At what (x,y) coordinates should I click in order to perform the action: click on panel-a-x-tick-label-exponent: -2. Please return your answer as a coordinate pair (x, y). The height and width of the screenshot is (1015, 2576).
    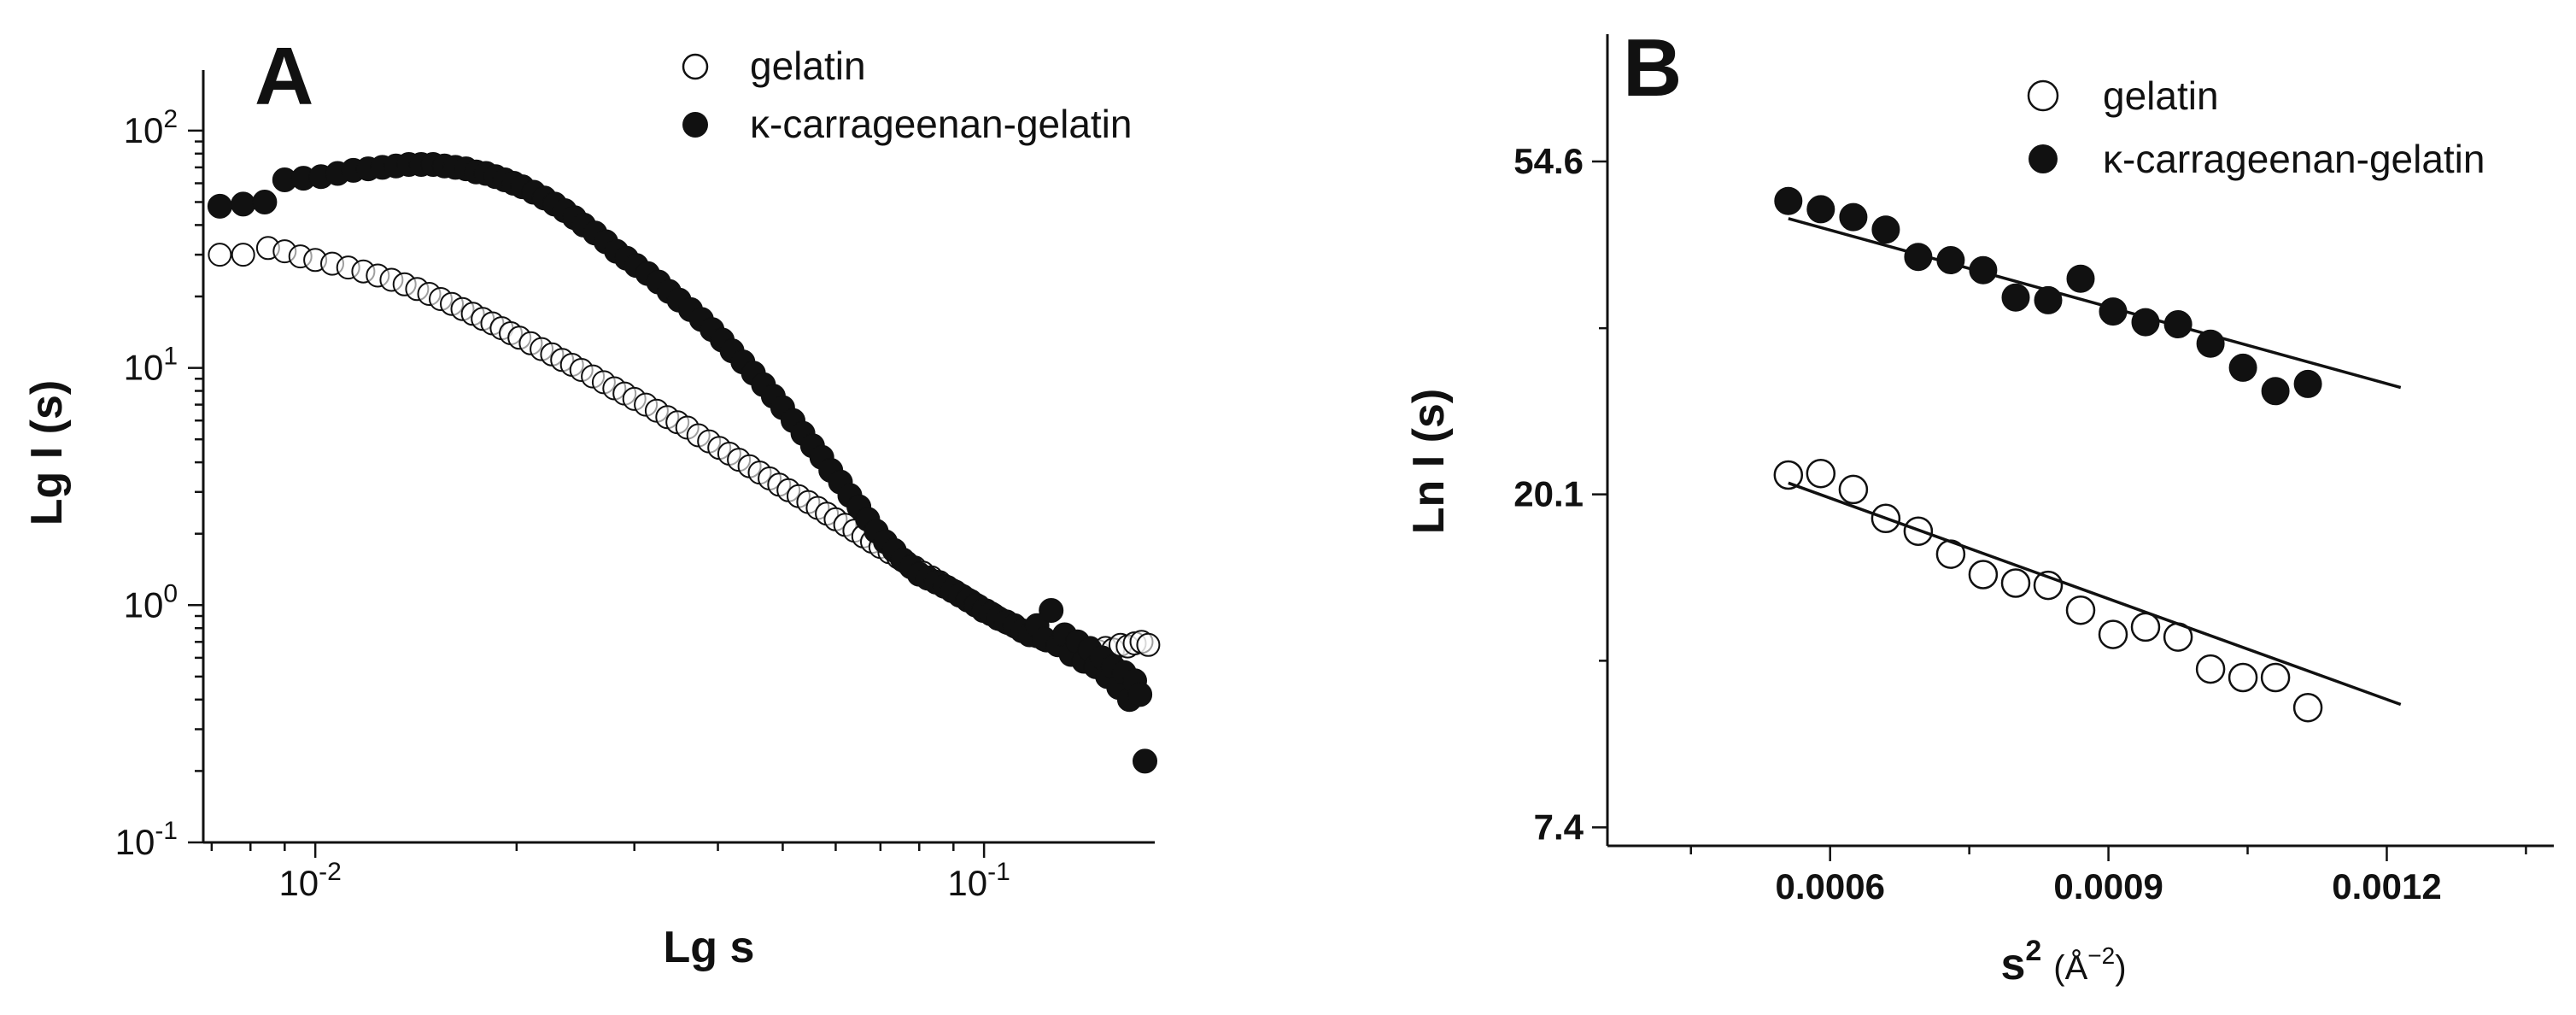
    Looking at the image, I should click on (330, 872).